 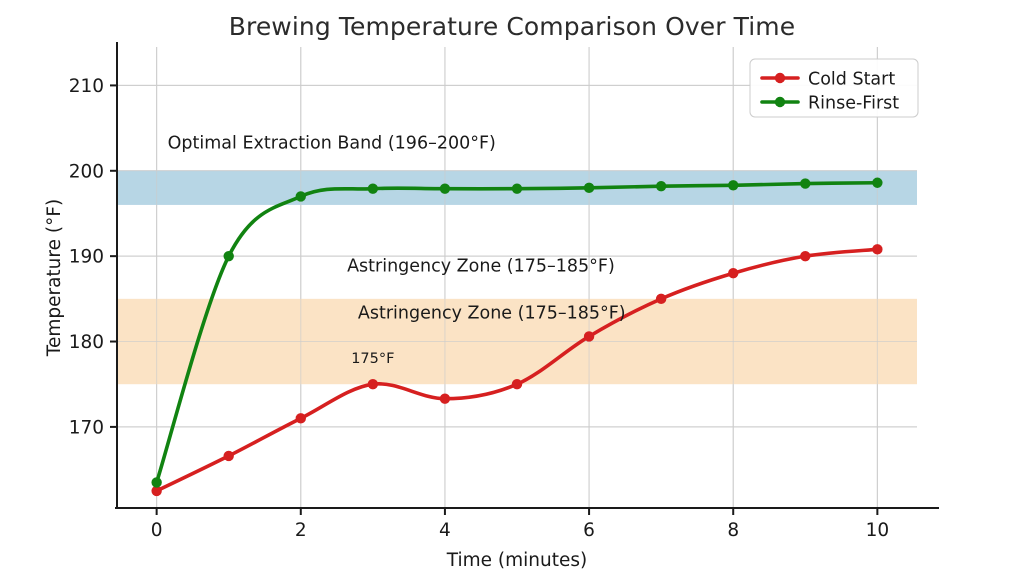 What do you see at coordinates (851, 80) in the screenshot?
I see `legend-label-0: Cold Start` at bounding box center [851, 80].